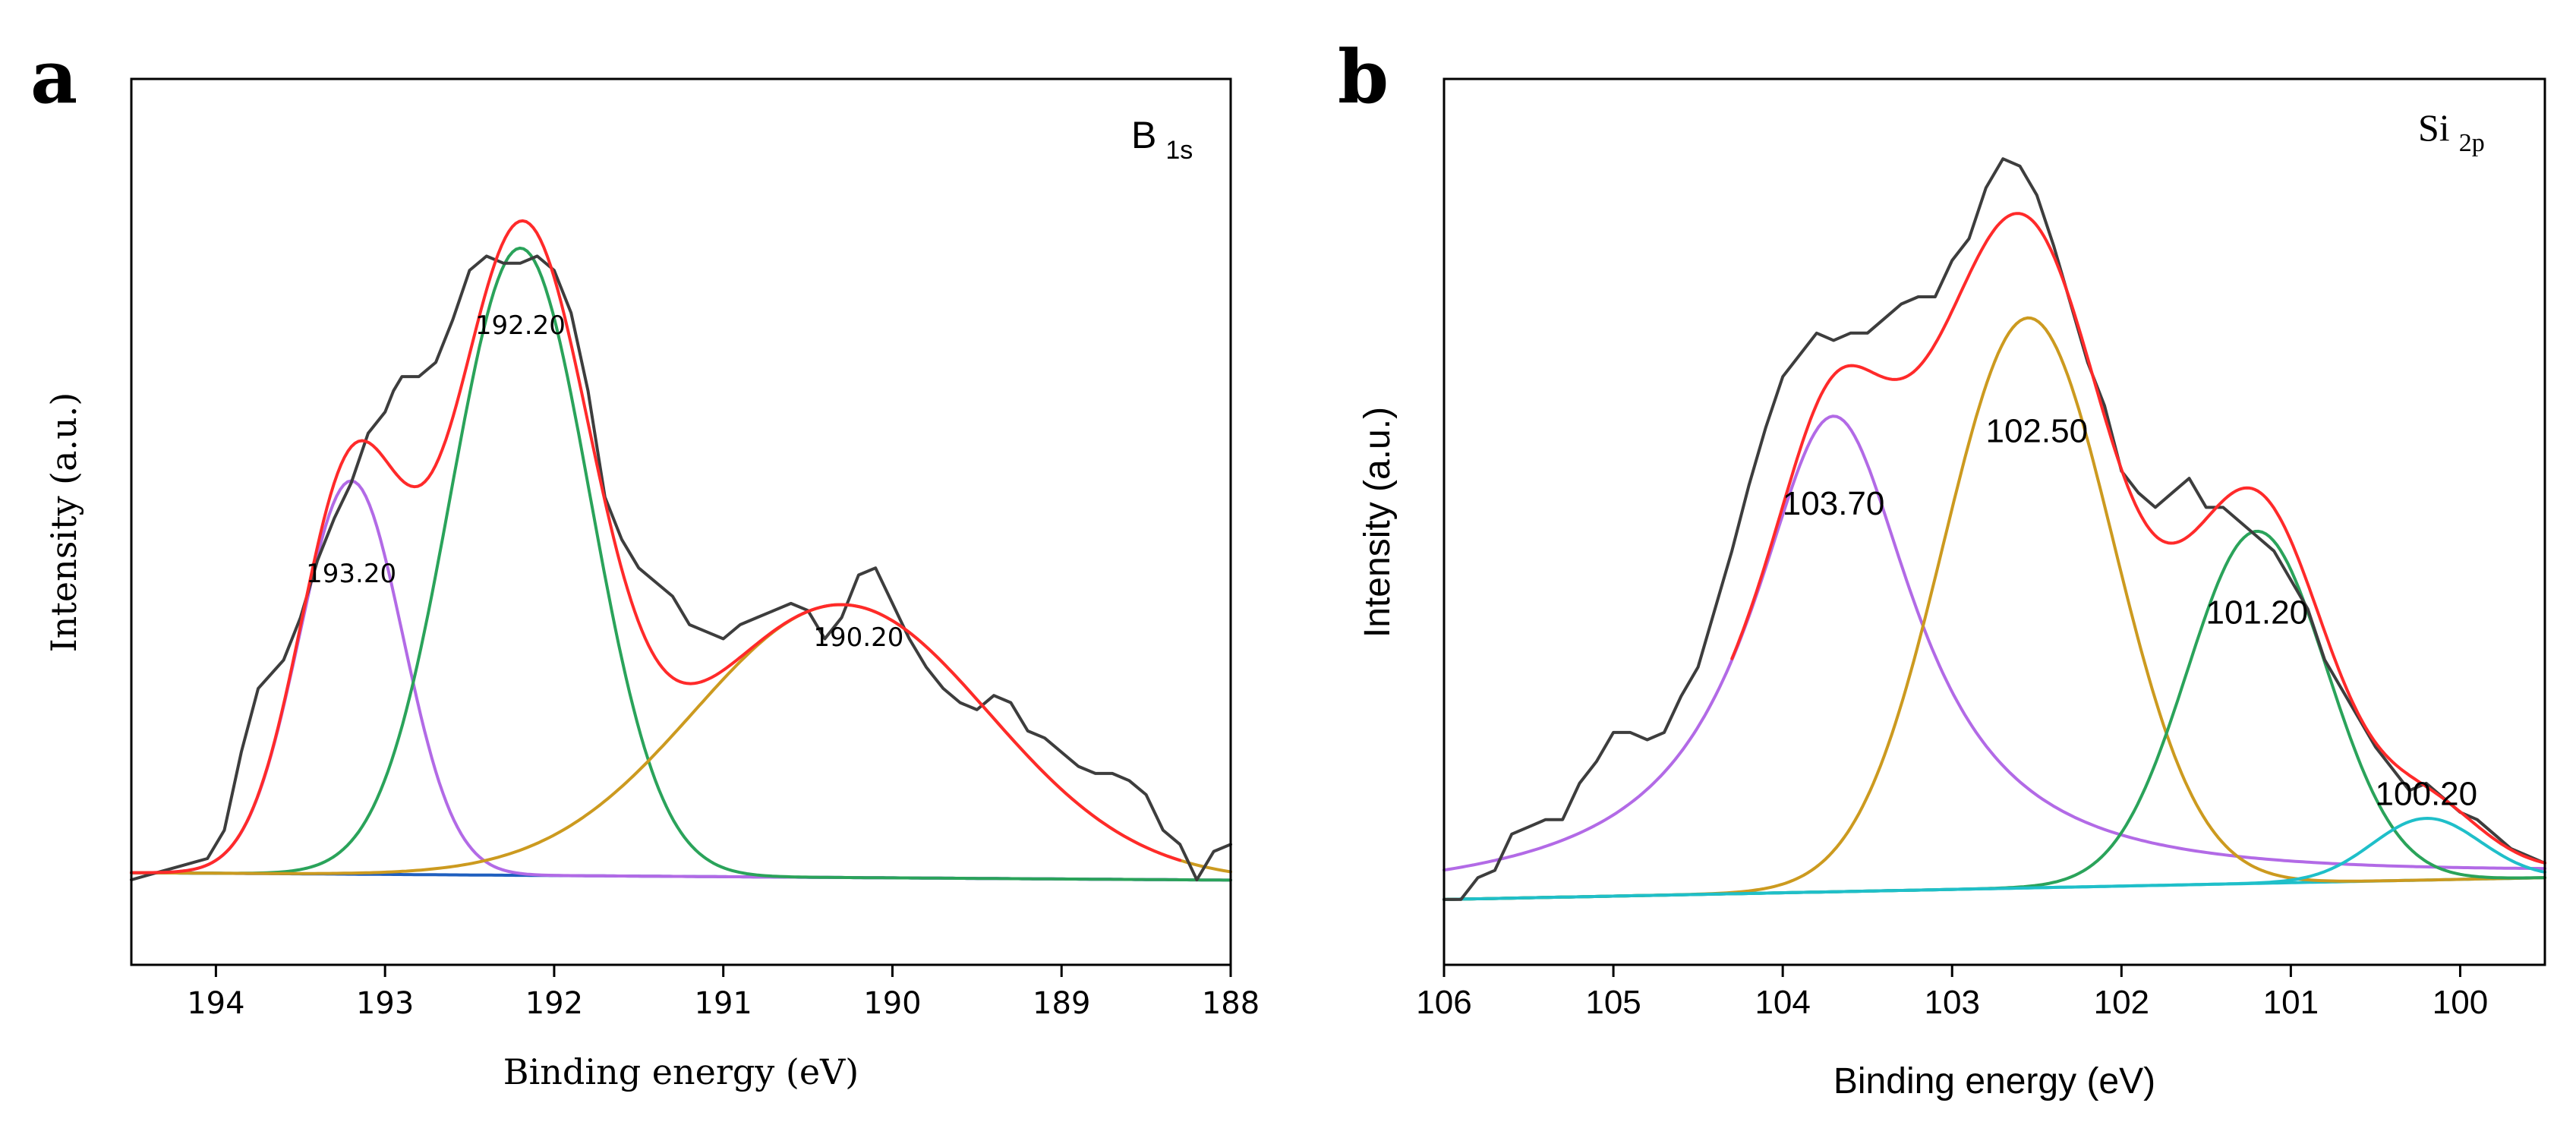 This screenshot has height=1125, width=2576. Describe the element at coordinates (1363, 77) in the screenshot. I see `panel-b-label: b` at that location.